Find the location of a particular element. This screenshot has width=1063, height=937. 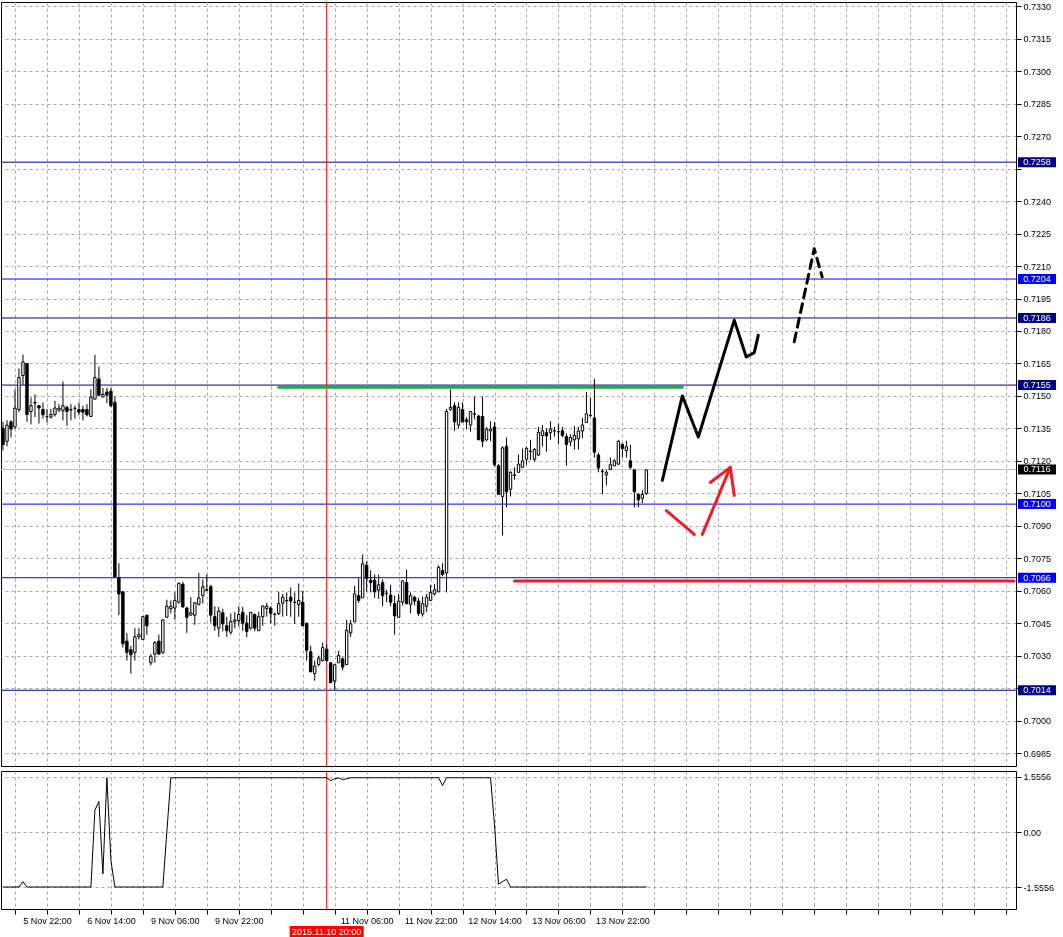

y-tick-label: 0.7195 is located at coordinates (1037, 299).